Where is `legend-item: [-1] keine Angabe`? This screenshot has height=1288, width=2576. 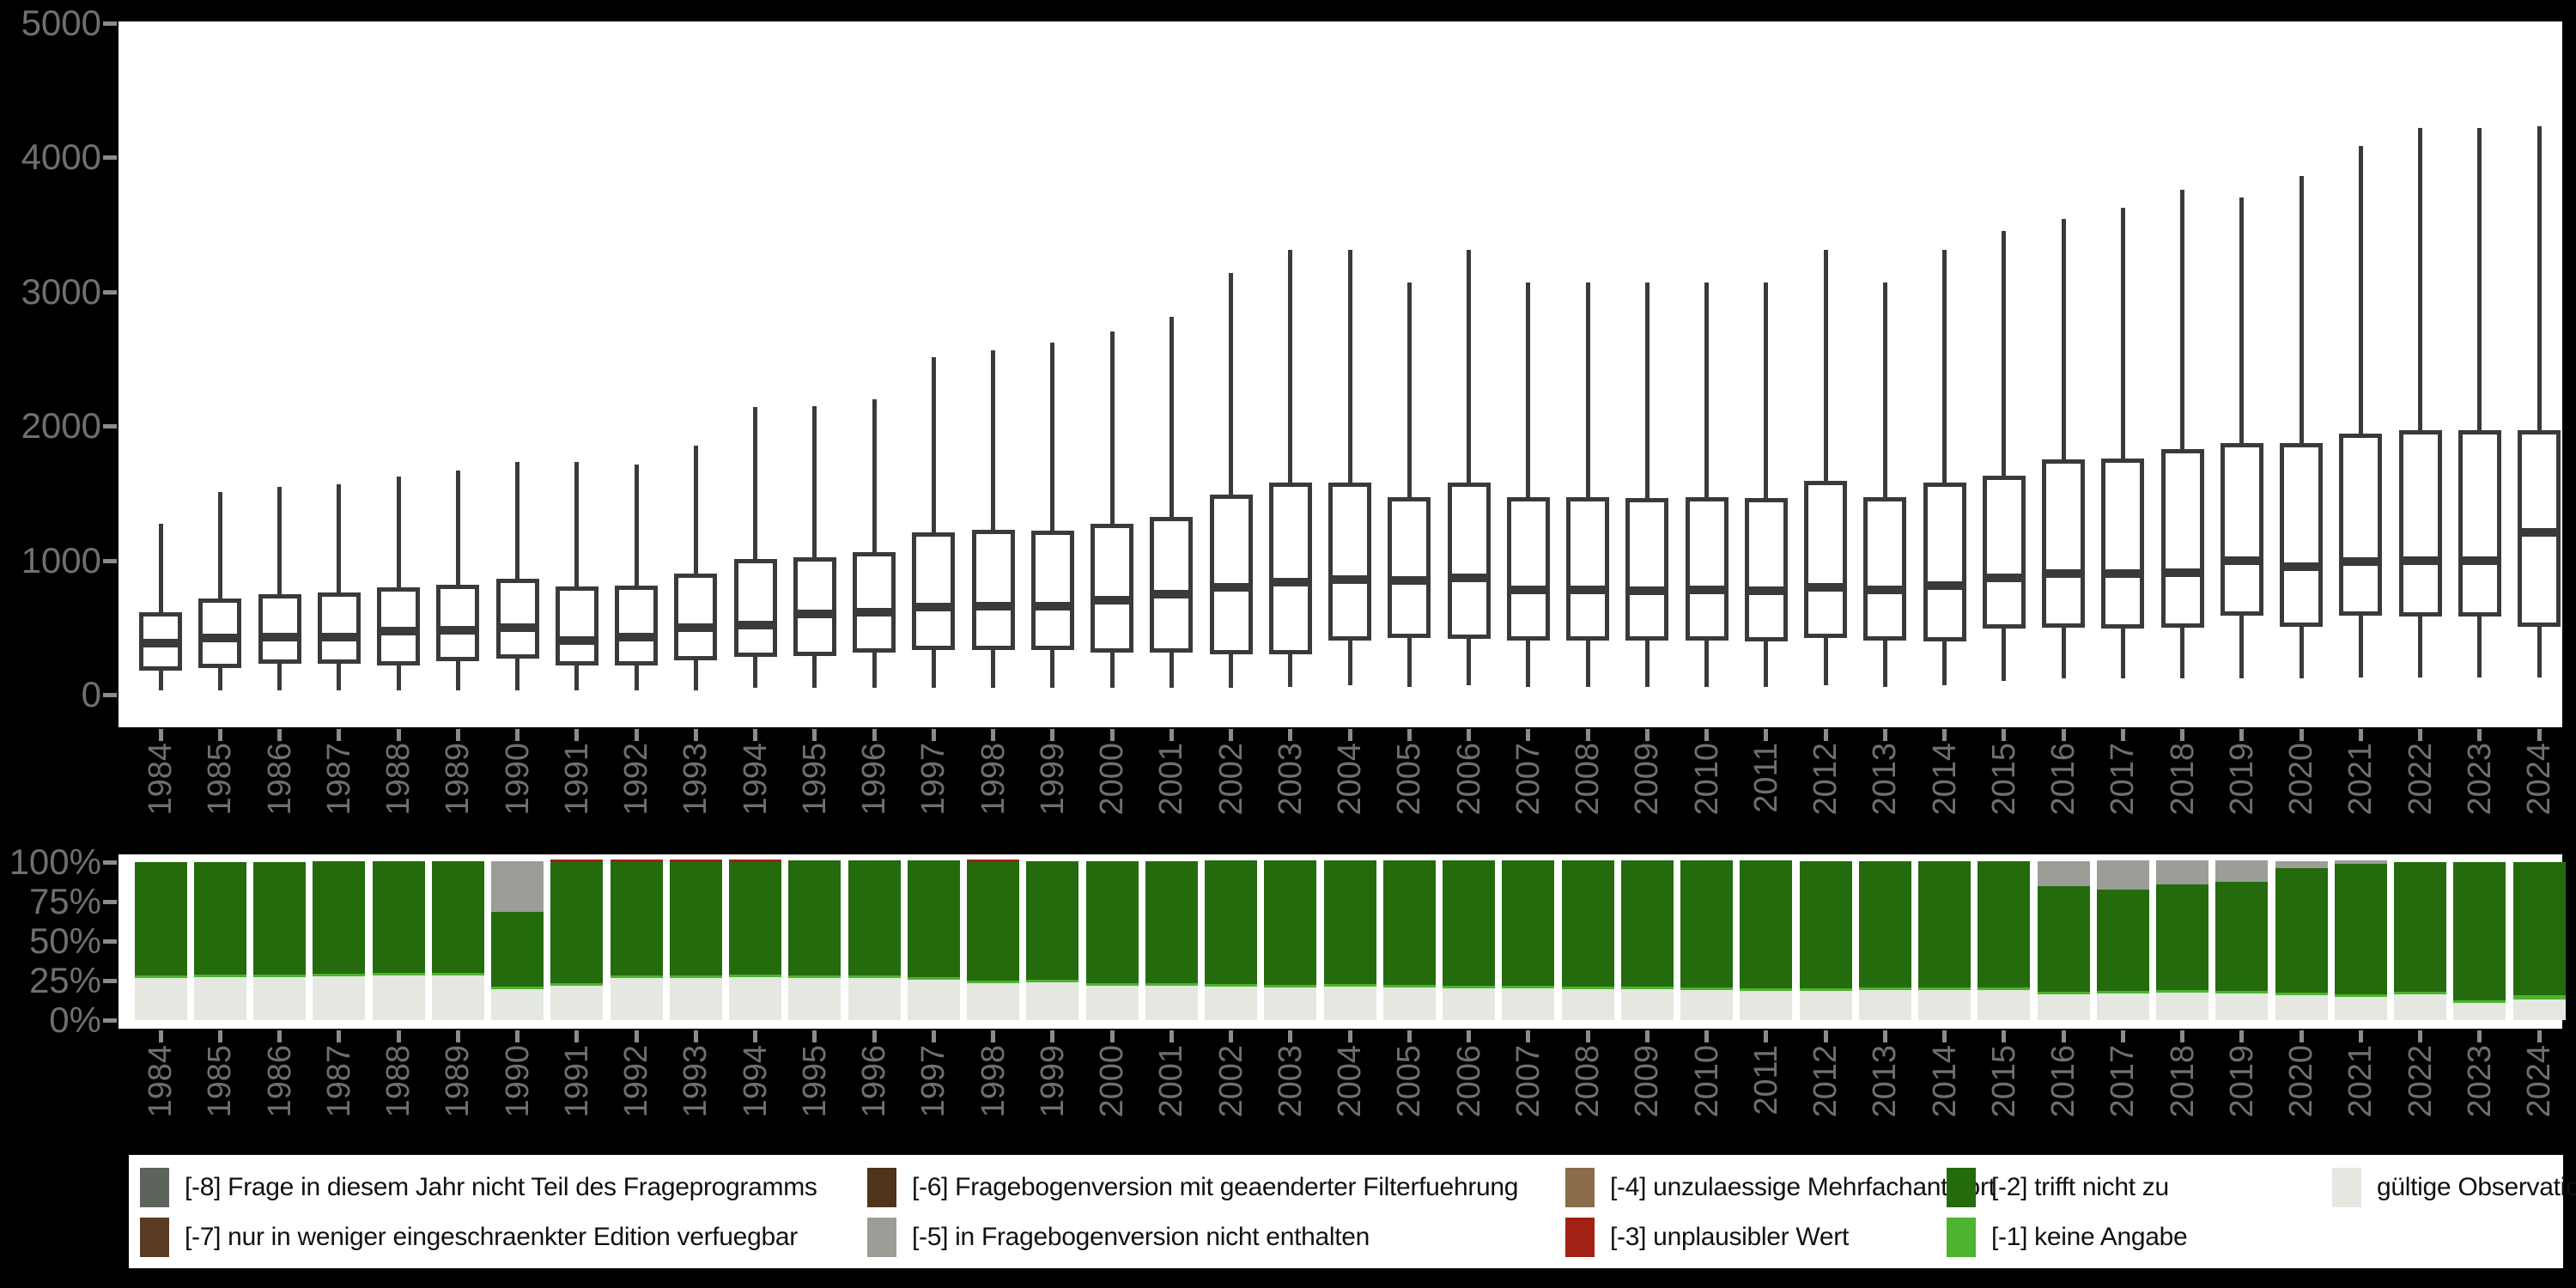 legend-item: [-1] keine Angabe is located at coordinates (2068, 1237).